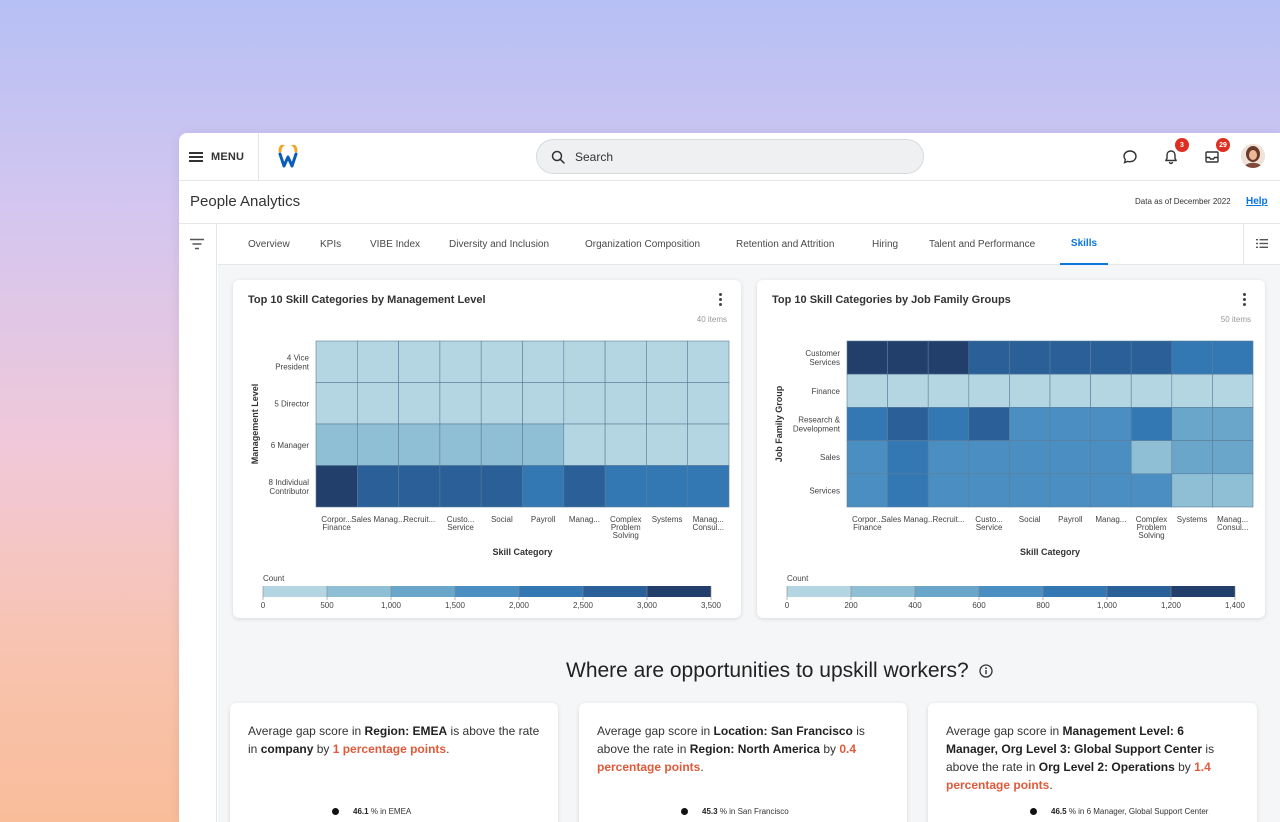 This screenshot has width=1280, height=822. I want to click on workday-logo-icon, so click(288, 157).